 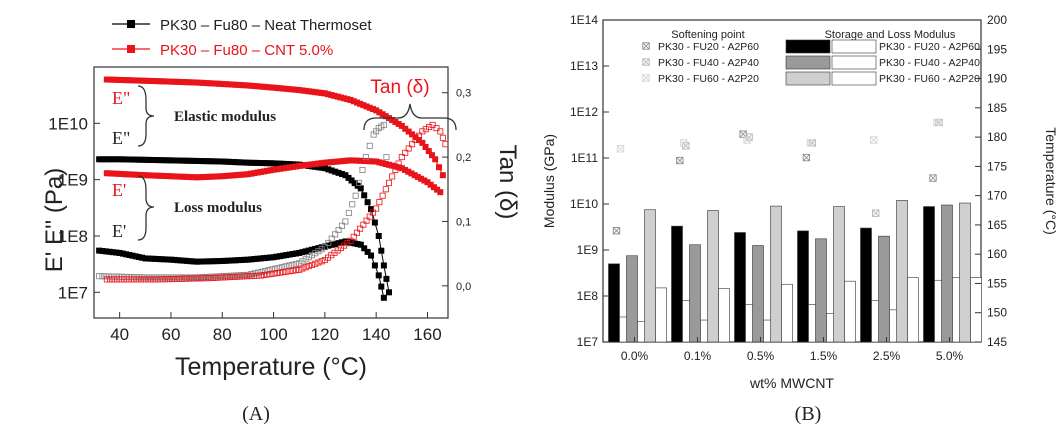 I want to click on y2-tick-label: 160, so click(x=997, y=254).